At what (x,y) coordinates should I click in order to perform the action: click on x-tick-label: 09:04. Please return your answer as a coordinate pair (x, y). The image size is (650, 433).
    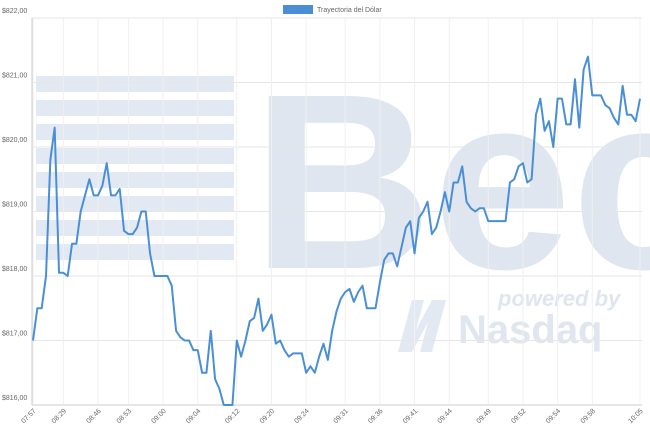
    Looking at the image, I should click on (193, 416).